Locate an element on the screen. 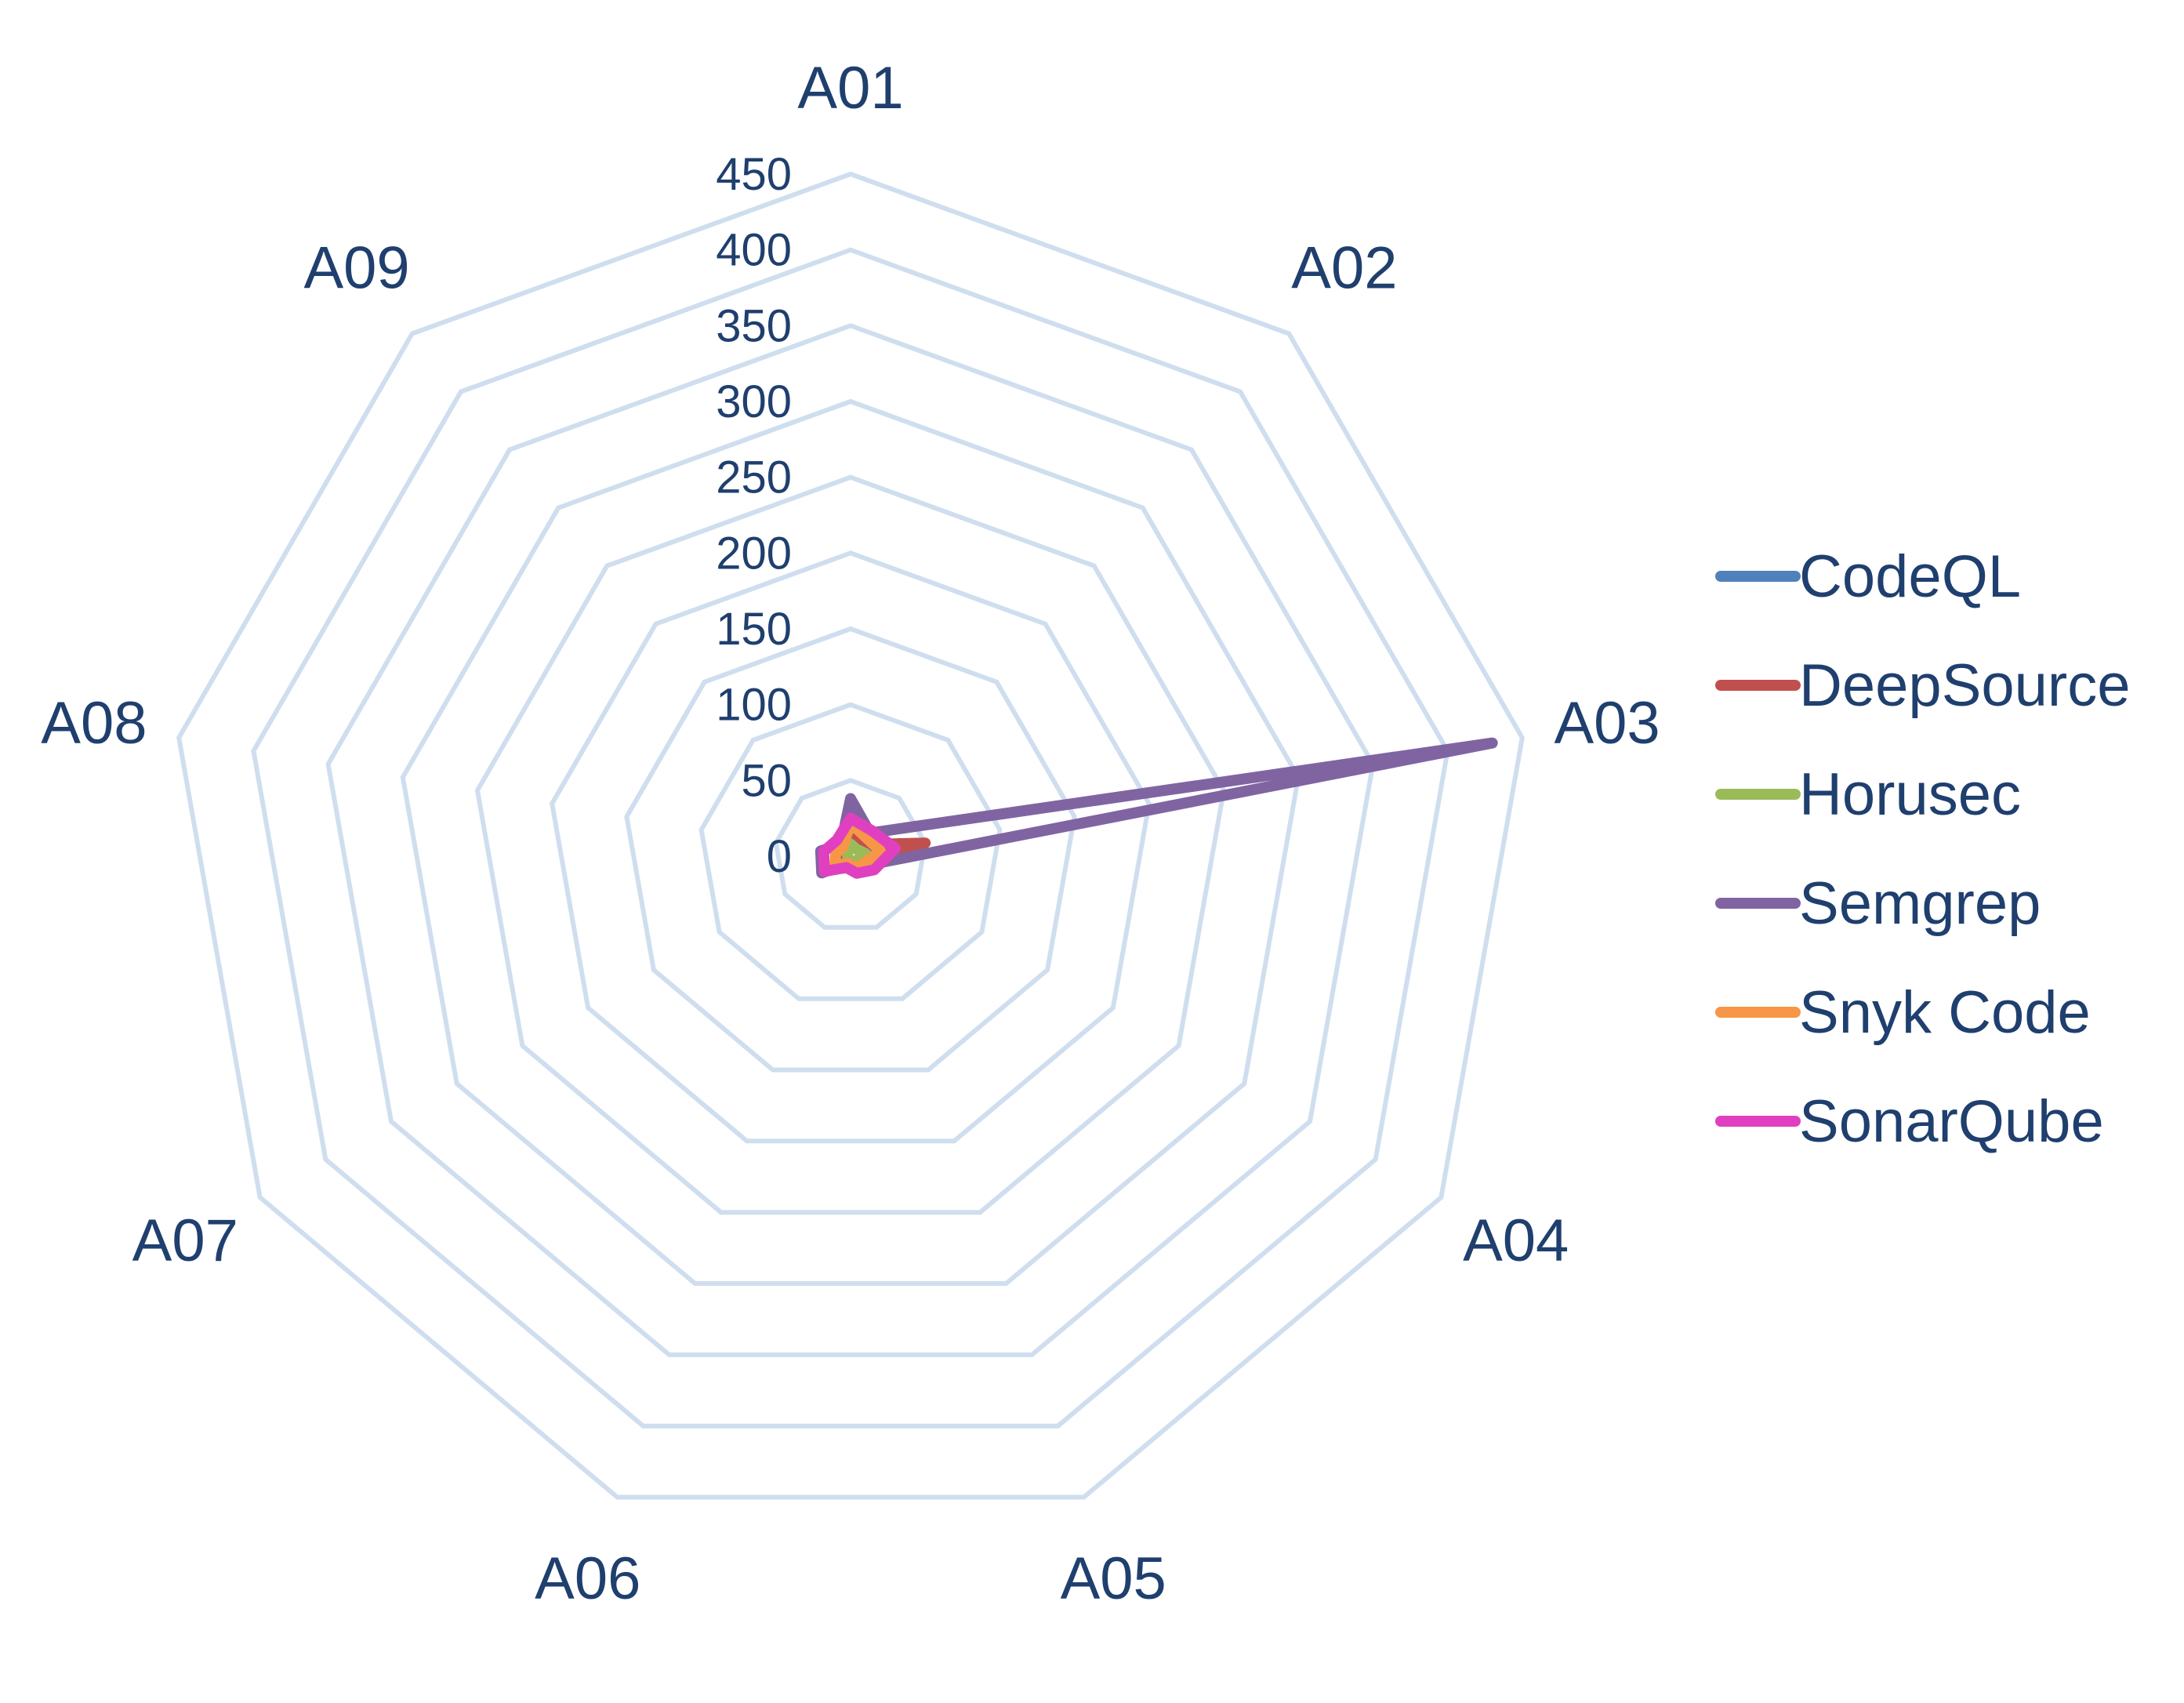 The width and height of the screenshot is (2184, 1703). series-semgrep is located at coordinates (1156, 808).